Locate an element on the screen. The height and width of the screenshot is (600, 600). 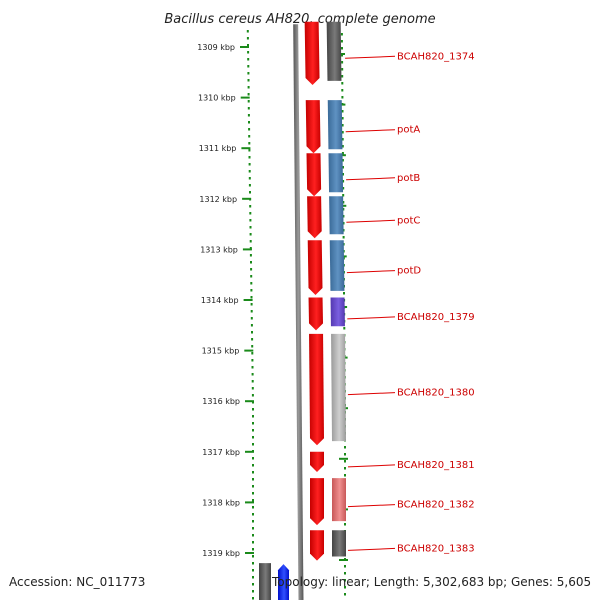
kbp-tick-mark-right is located at coordinates (343, 560).